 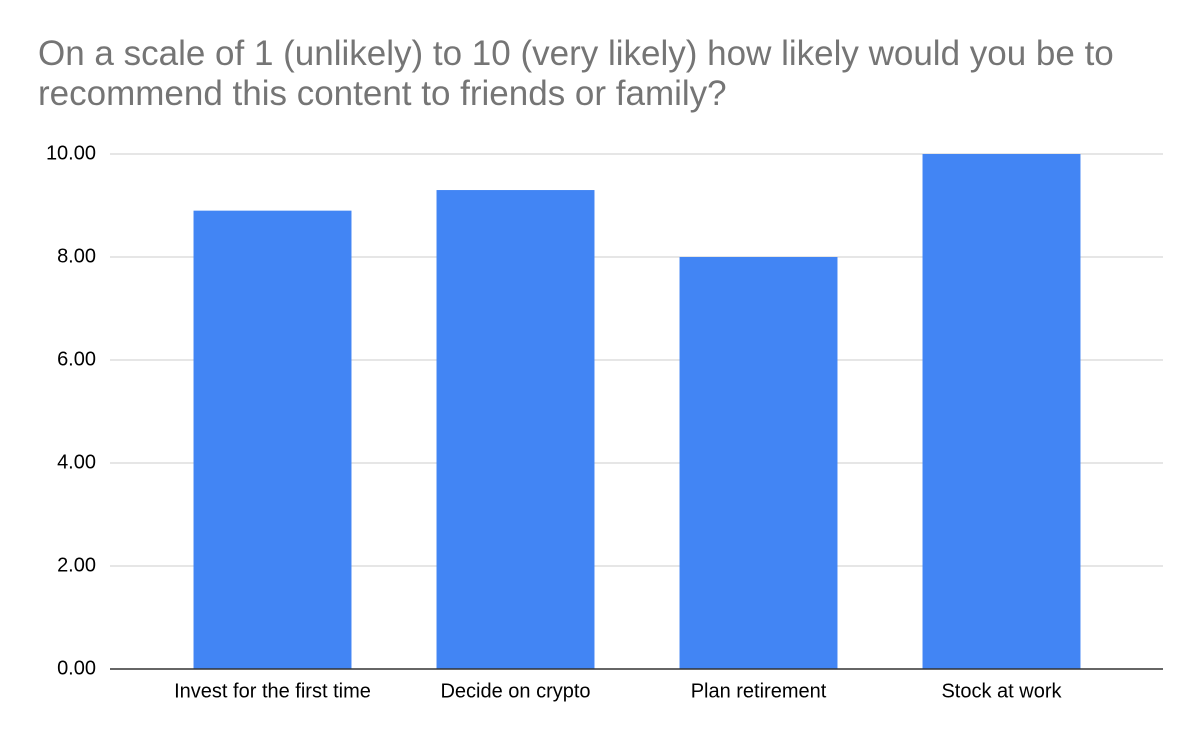 I want to click on x-tick-label: Invest for the first time, so click(x=272, y=691).